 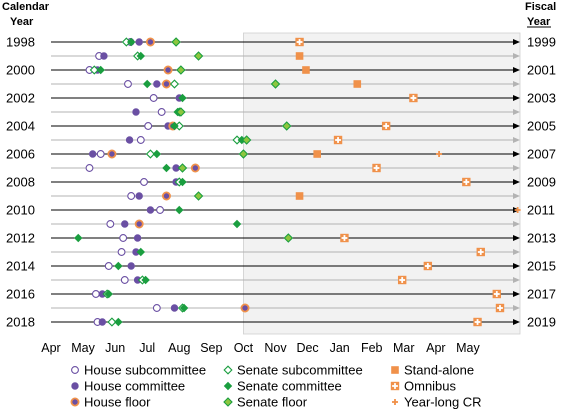 I want to click on month-tick-label: Apr, so click(x=435, y=348).